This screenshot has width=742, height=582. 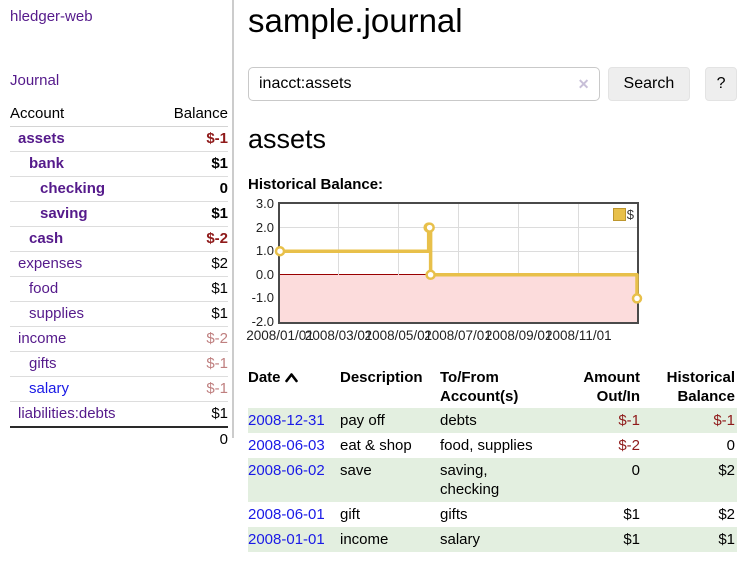 What do you see at coordinates (356, 470) in the screenshot?
I see `transaction-description: save` at bounding box center [356, 470].